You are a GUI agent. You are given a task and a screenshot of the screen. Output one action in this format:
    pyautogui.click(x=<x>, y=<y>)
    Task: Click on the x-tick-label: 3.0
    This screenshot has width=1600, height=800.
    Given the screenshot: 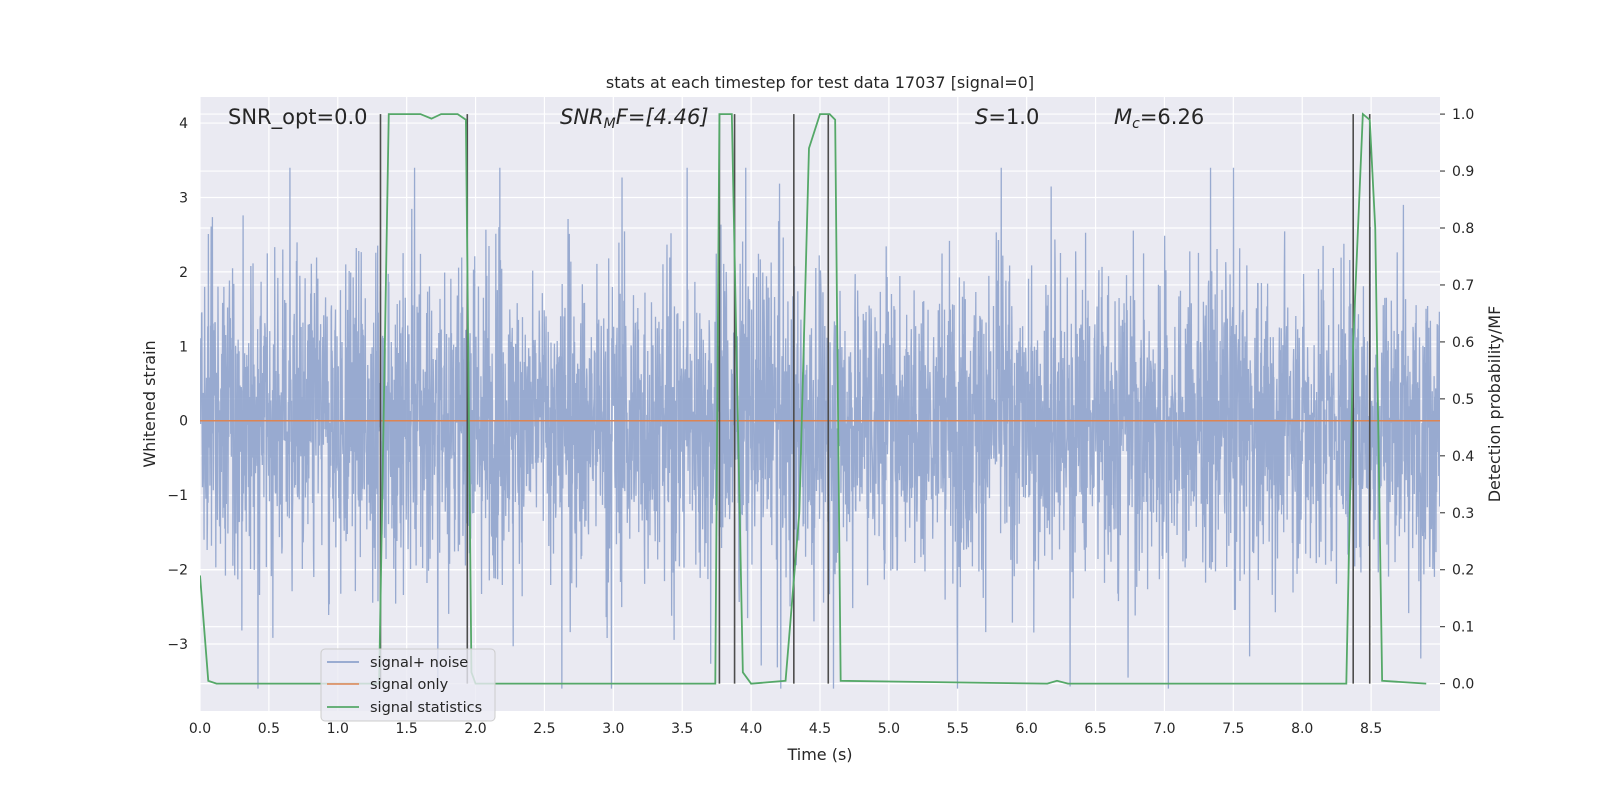 What is the action you would take?
    pyautogui.click(x=613, y=729)
    